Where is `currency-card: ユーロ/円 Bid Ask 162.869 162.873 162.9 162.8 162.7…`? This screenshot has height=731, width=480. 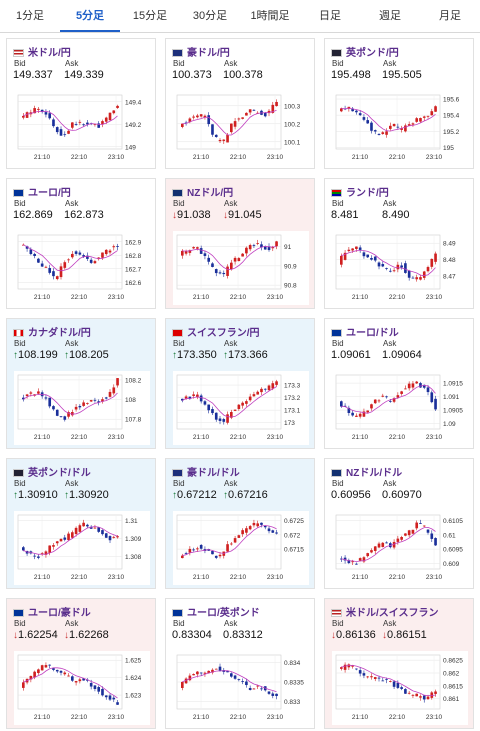
currency-card: ユーロ/円 Bid Ask 162.869 162.873 162.9 162.8 162.7… is located at coordinates (81, 243).